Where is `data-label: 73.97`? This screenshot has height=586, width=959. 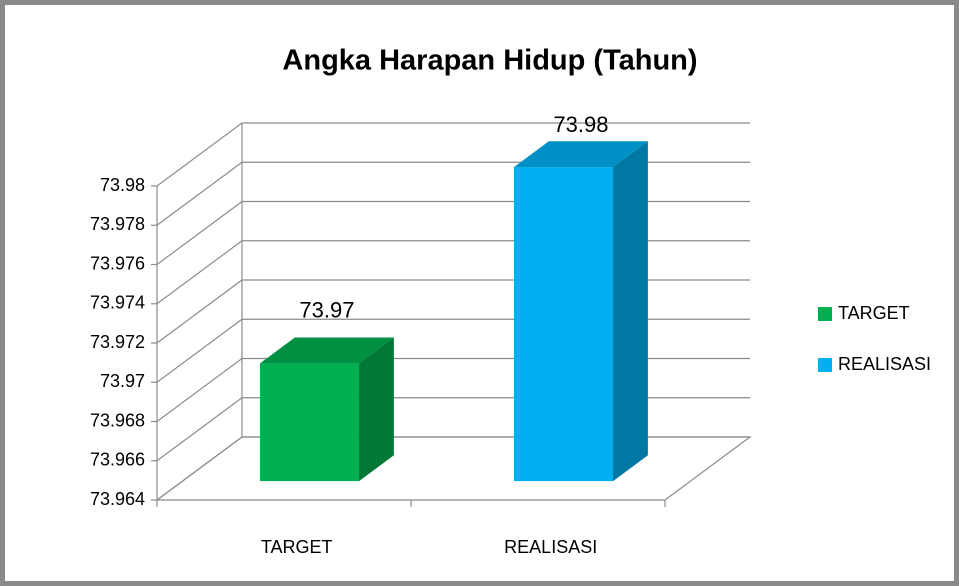
data-label: 73.97 is located at coordinates (326, 309).